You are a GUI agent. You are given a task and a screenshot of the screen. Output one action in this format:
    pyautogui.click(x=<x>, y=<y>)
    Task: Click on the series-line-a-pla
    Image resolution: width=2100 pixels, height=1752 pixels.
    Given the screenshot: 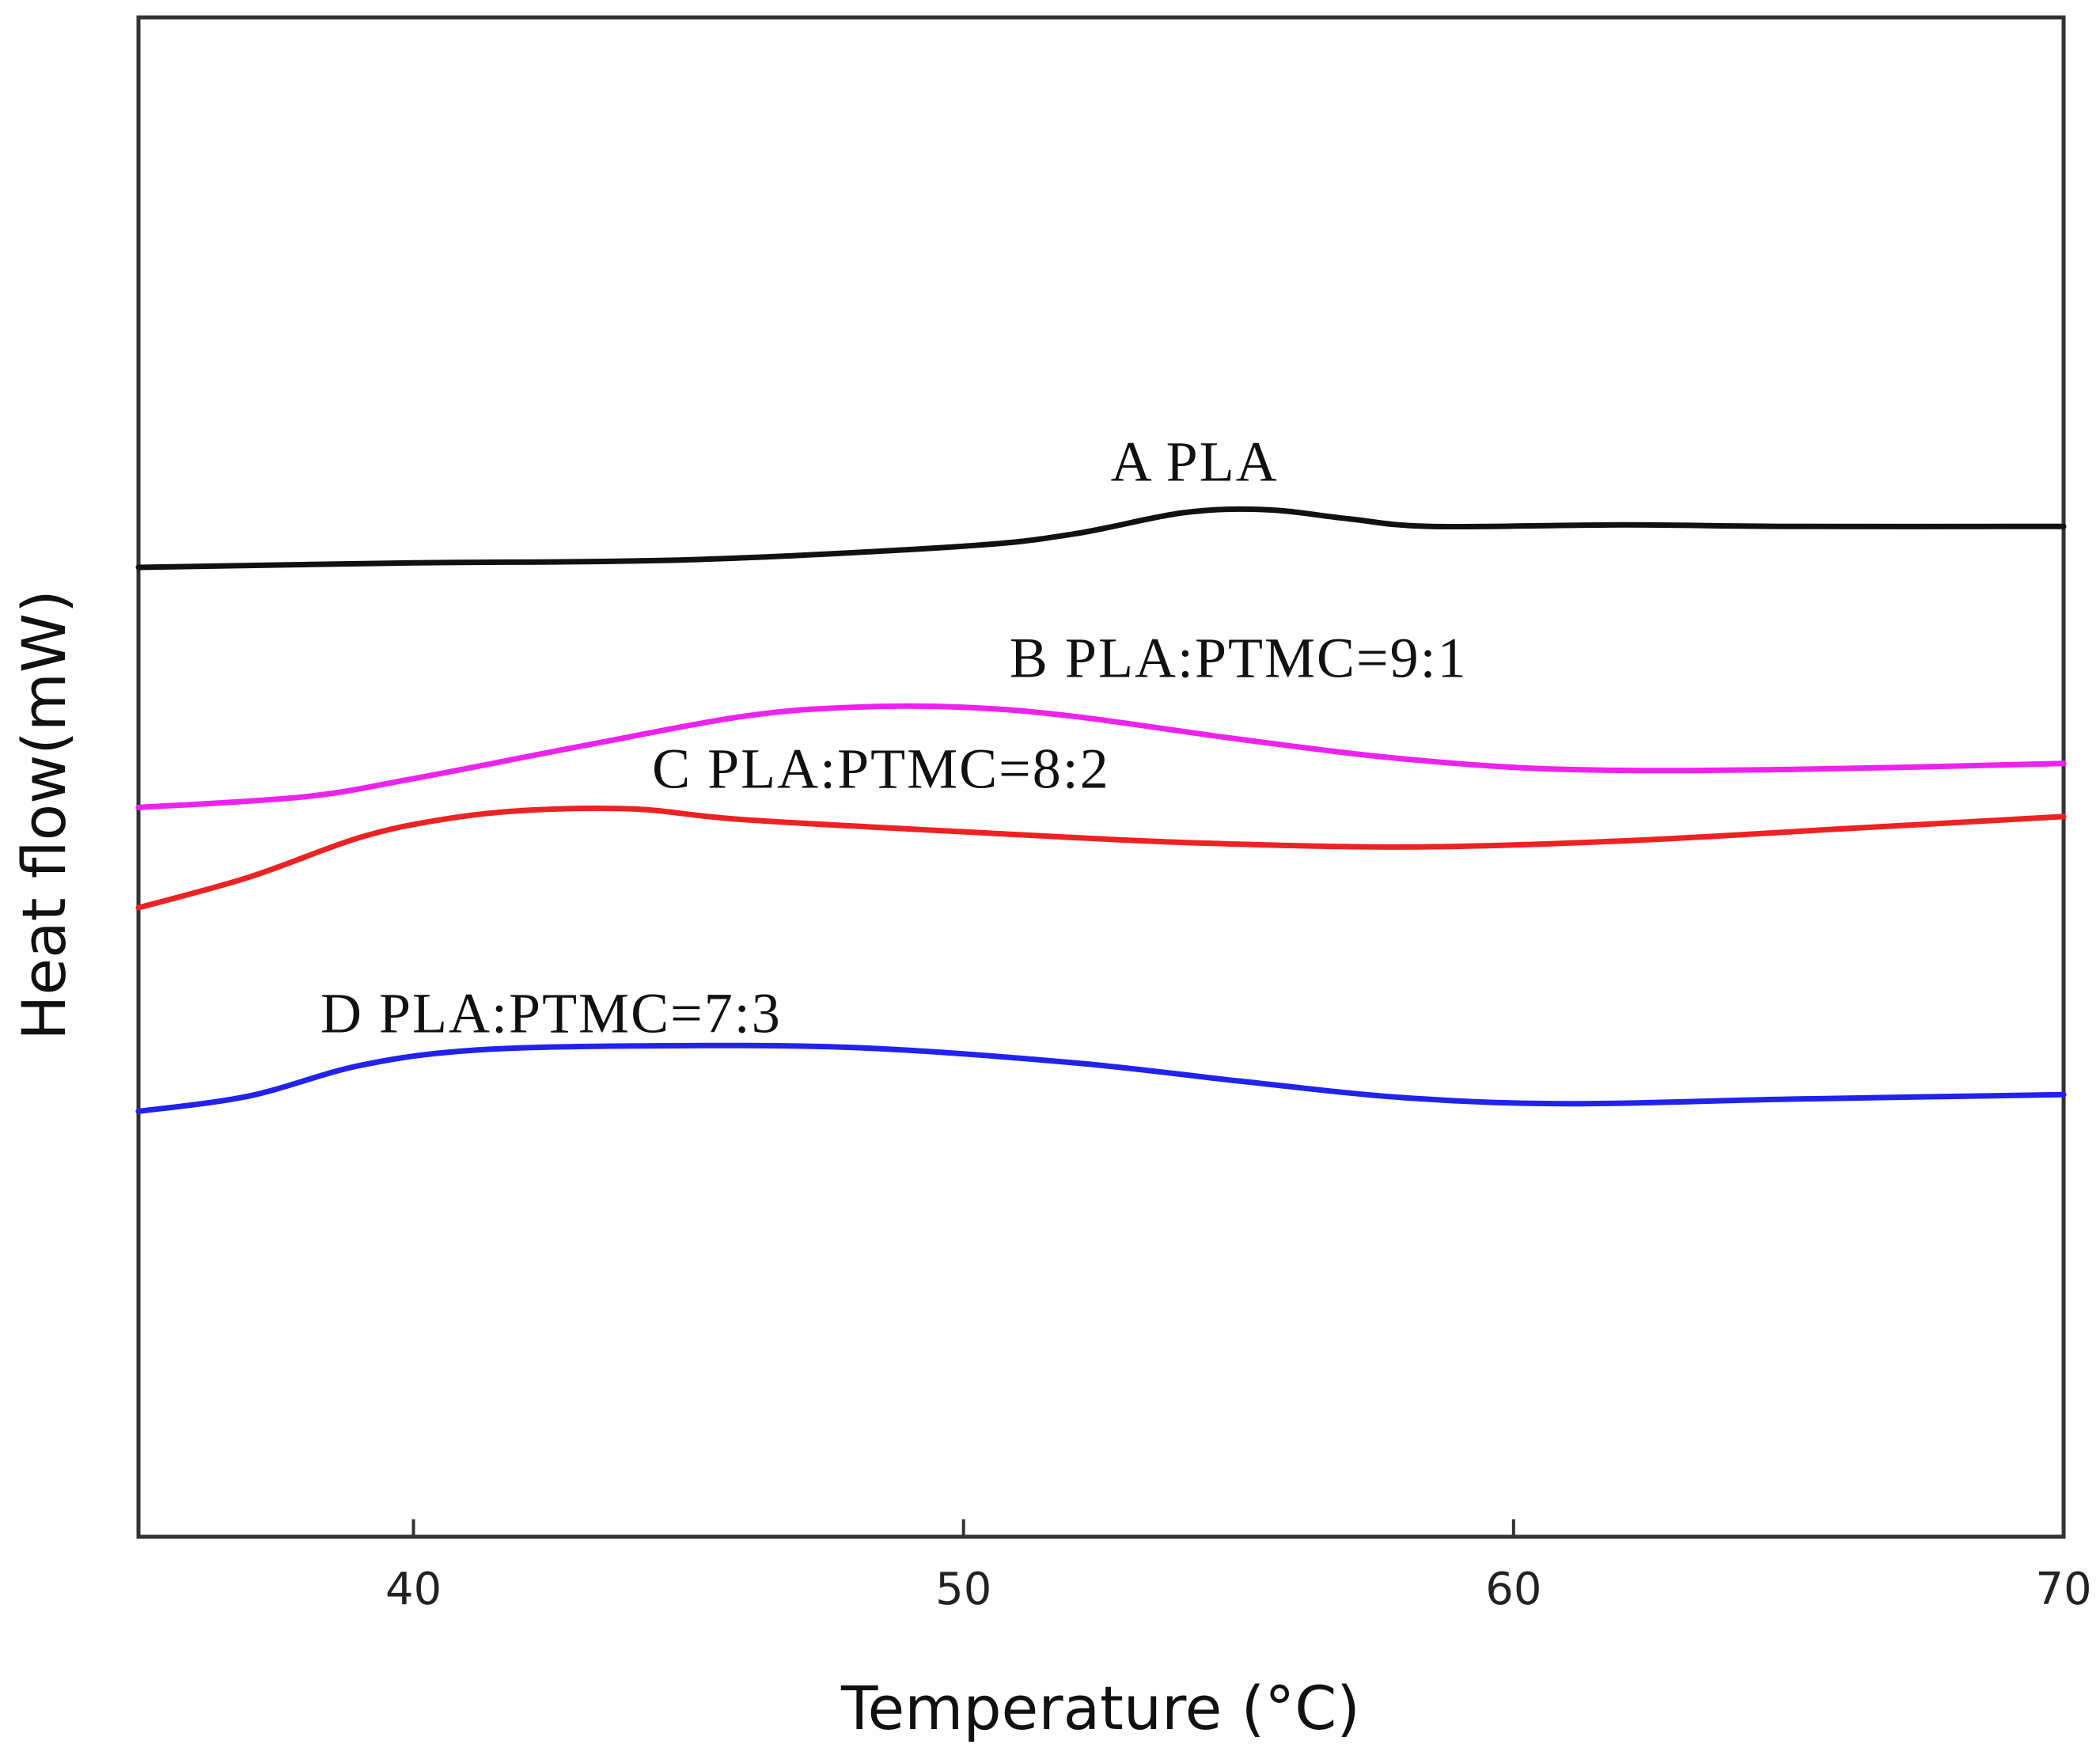 What is the action you would take?
    pyautogui.click(x=1101, y=538)
    